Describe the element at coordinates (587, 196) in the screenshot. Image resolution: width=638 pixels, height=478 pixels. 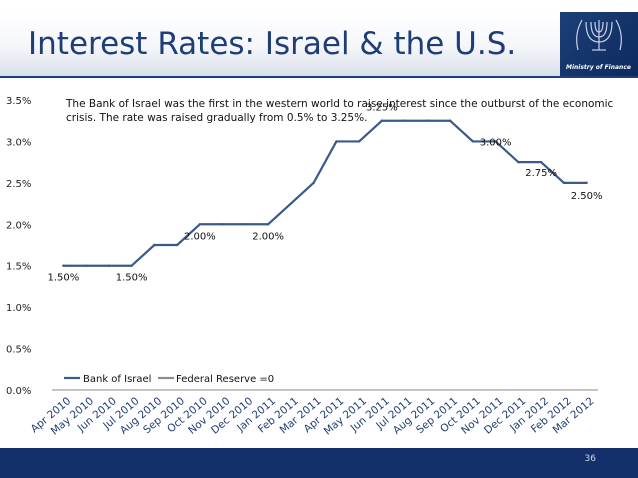
I see `data-label: 2.50%` at that location.